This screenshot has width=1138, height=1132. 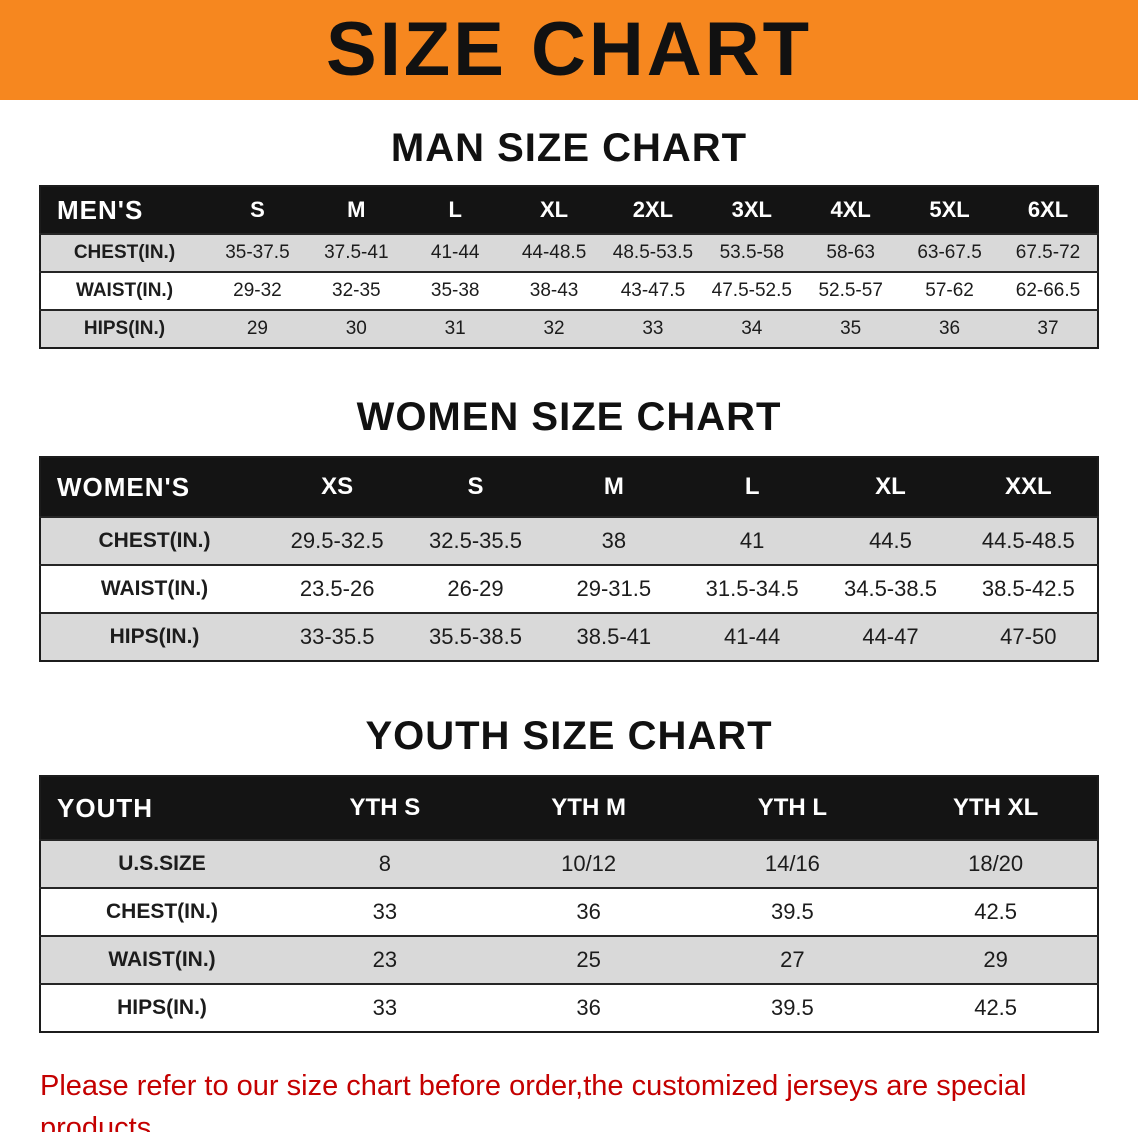 What do you see at coordinates (554, 252) in the screenshot?
I see `value-cell: 44-48.5` at bounding box center [554, 252].